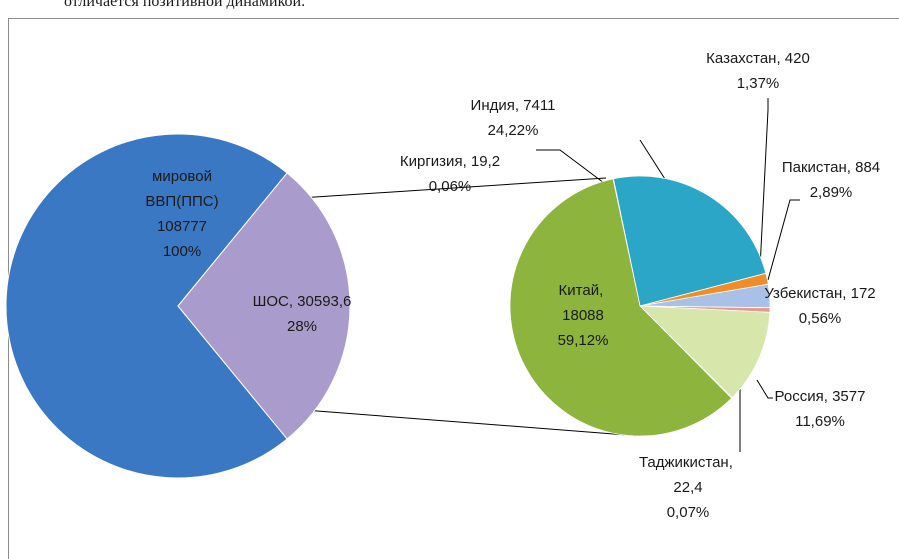 The width and height of the screenshot is (899, 559). Describe the element at coordinates (539, 105) in the screenshot. I see `label-part: 7411` at that location.